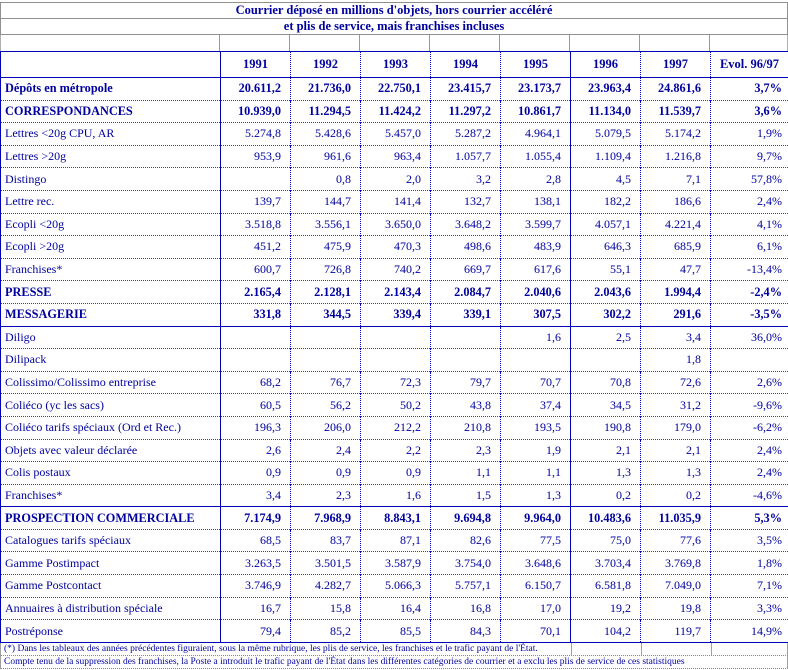 The image size is (788, 670). Describe the element at coordinates (325, 64) in the screenshot. I see `header-year-cell: 1992` at that location.